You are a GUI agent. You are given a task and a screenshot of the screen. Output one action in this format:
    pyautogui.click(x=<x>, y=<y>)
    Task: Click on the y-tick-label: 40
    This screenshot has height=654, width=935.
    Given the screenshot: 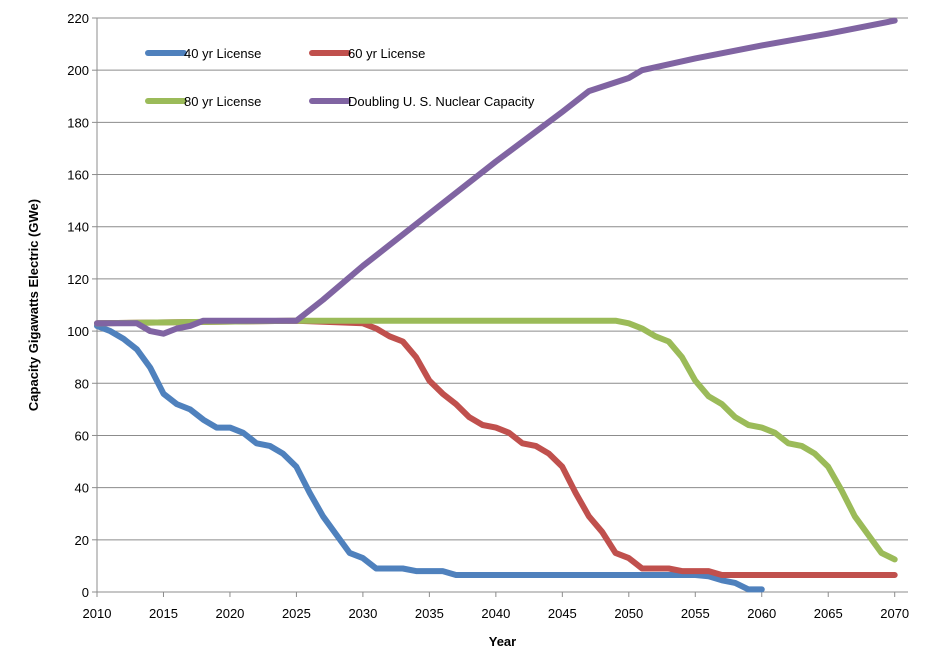 What is the action you would take?
    pyautogui.click(x=82, y=488)
    